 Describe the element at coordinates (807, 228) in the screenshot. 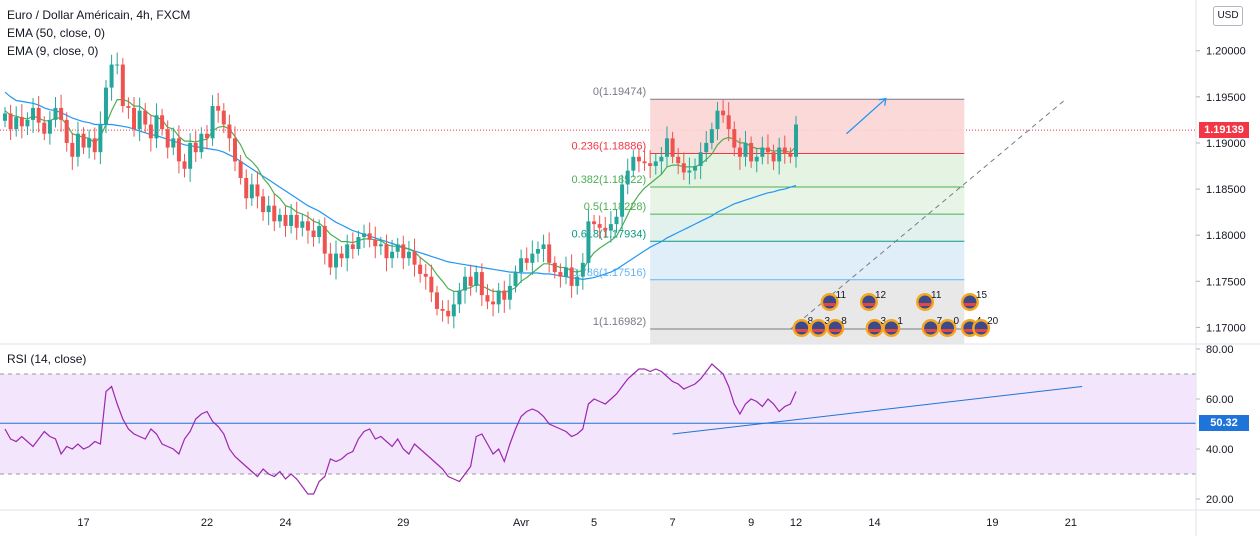

I see `fib-zone` at that location.